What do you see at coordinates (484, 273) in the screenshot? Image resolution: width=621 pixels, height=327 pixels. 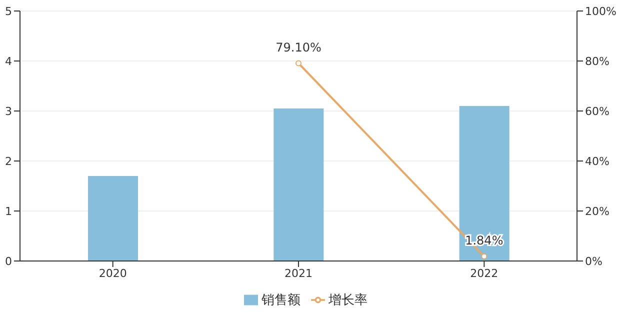 I see `x-tick-label: 2022` at bounding box center [484, 273].